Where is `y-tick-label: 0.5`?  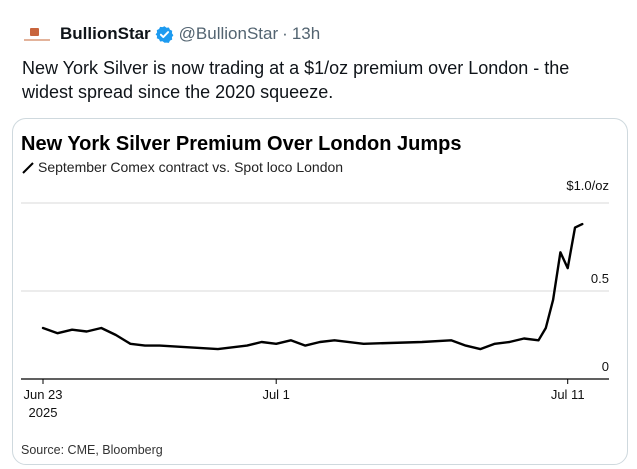 y-tick-label: 0.5 is located at coordinates (600, 278).